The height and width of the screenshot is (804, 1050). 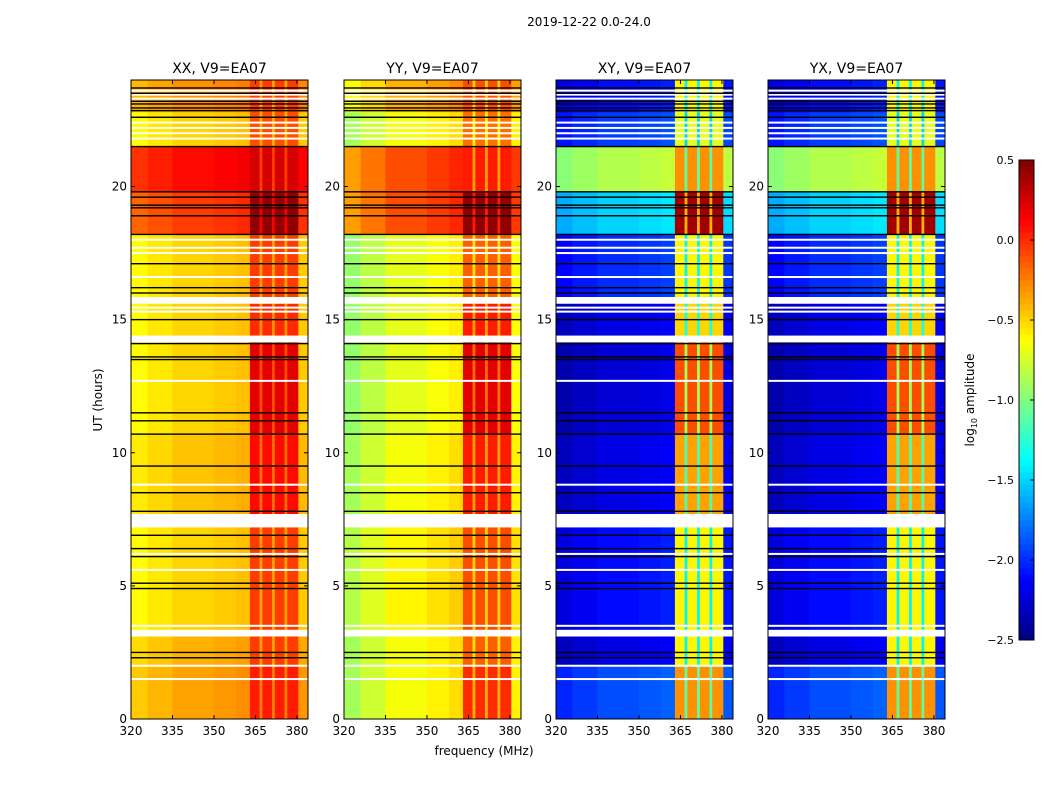 What do you see at coordinates (431, 69) in the screenshot?
I see `panel-title: YY, V9=EA07` at bounding box center [431, 69].